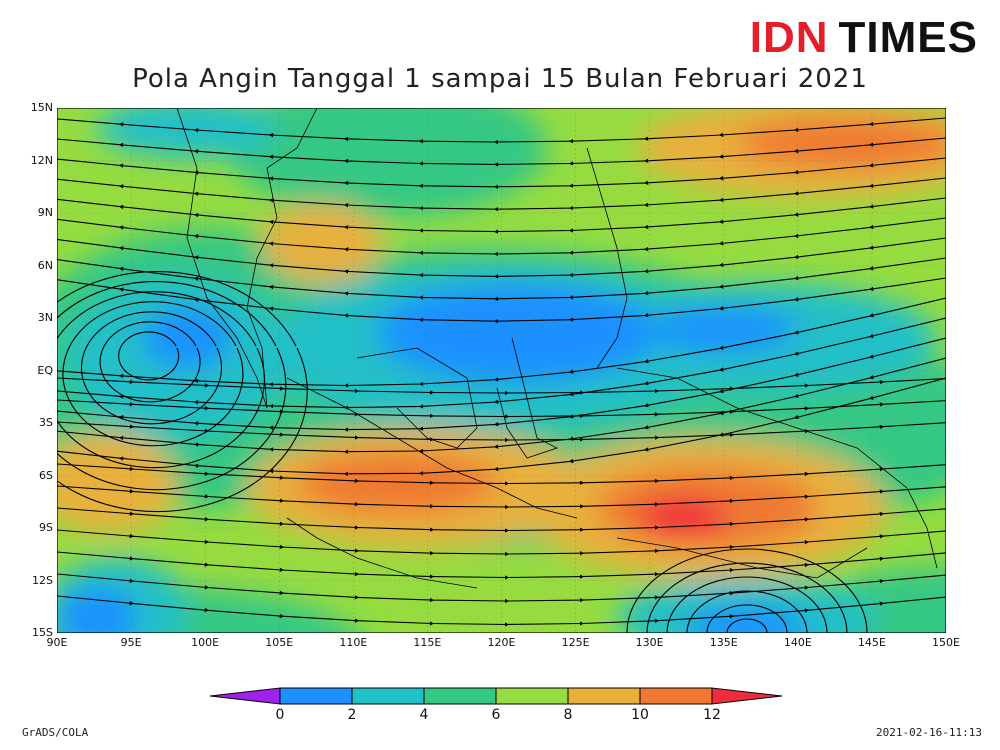 Image resolution: width=1000 pixels, height=750 pixels. What do you see at coordinates (424, 715) in the screenshot?
I see `colorbar-tick-label: 4` at bounding box center [424, 715].